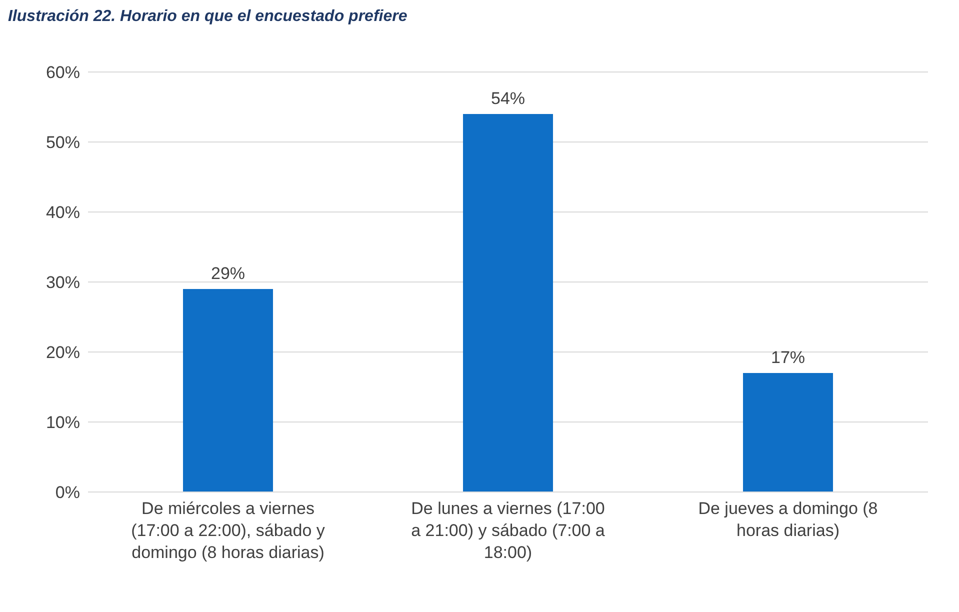 This screenshot has width=959, height=612. Describe the element at coordinates (63, 352) in the screenshot. I see `y-tick-label: 20%` at that location.